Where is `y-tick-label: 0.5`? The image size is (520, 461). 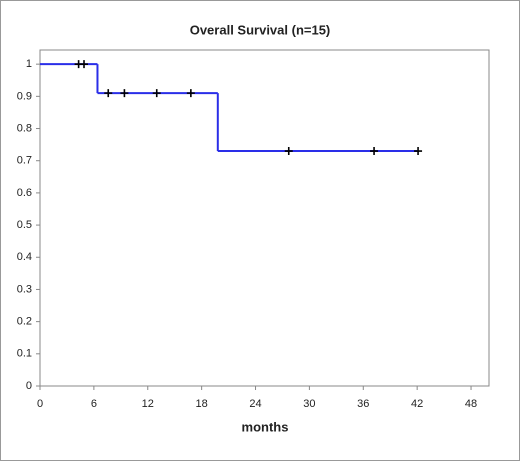 y-tick-label: 0.5 is located at coordinates (24, 225).